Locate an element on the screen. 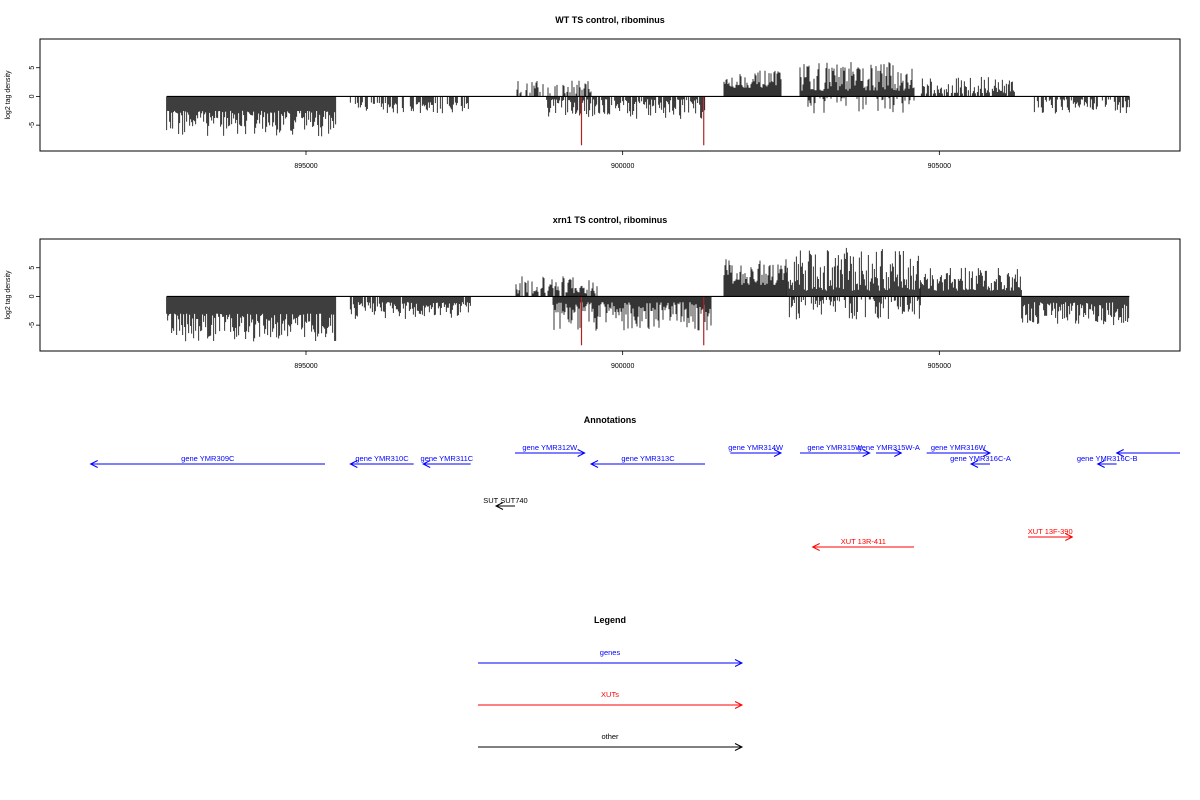  feature-label: gene YMR316C-A is located at coordinates (980, 458).